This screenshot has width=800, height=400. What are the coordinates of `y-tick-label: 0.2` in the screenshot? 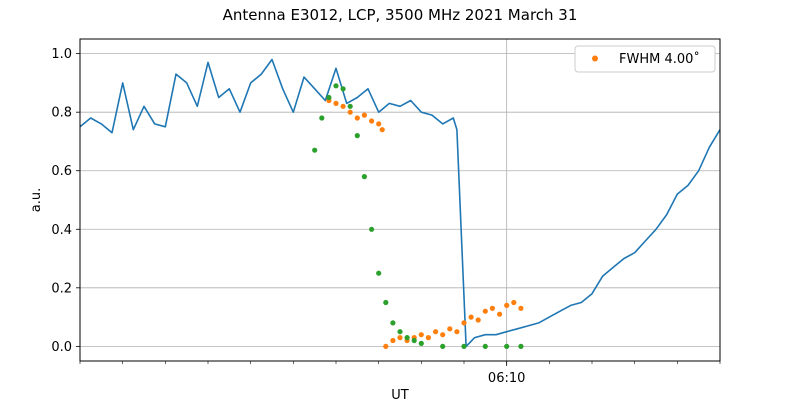 It's located at (61, 288).